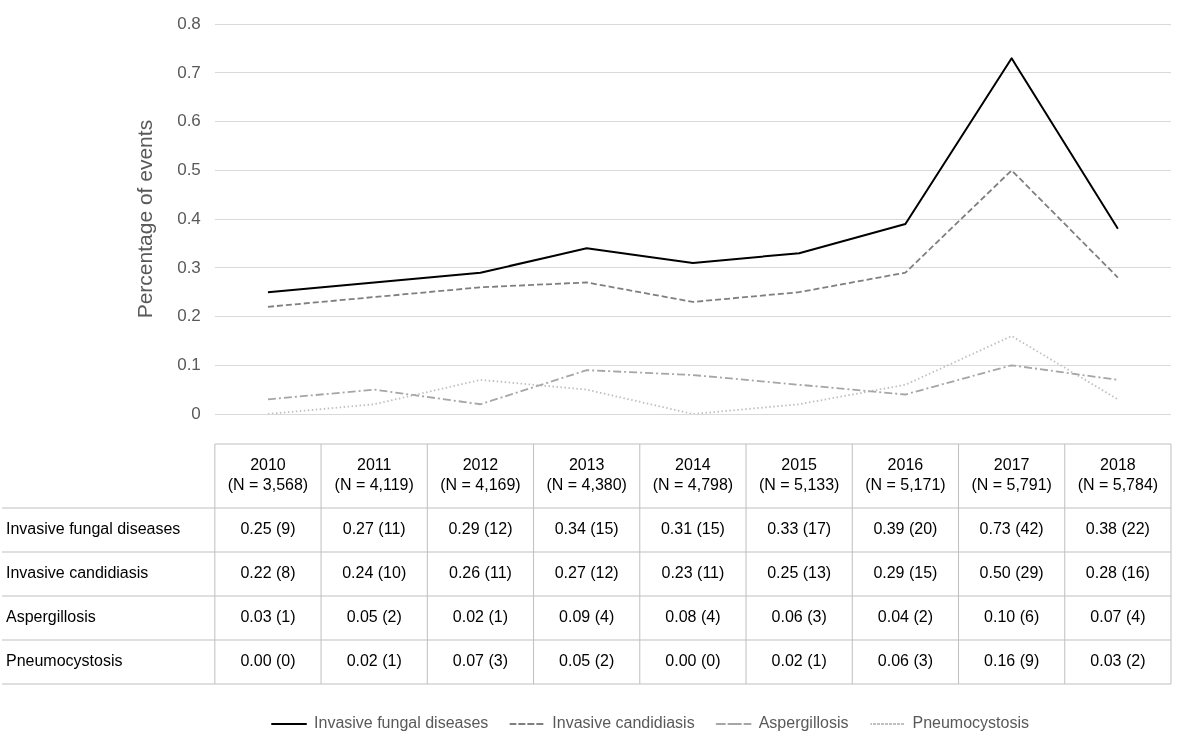  Describe the element at coordinates (1011, 529) in the screenshot. I see `data-label: 0.73 (42)` at that location.